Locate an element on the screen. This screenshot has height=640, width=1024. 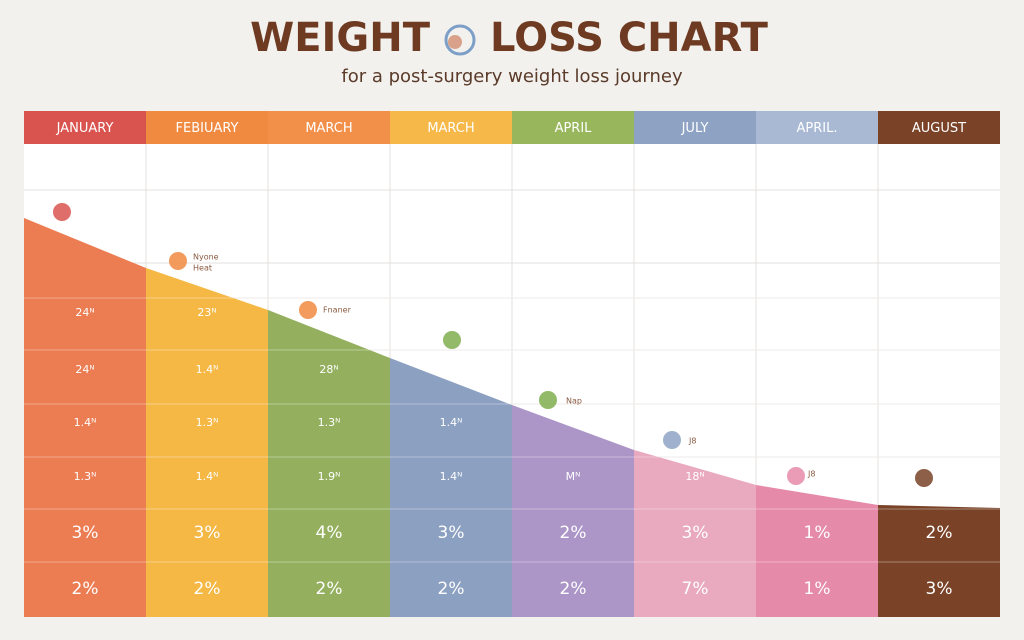
column-label: APRIL. is located at coordinates (817, 128).